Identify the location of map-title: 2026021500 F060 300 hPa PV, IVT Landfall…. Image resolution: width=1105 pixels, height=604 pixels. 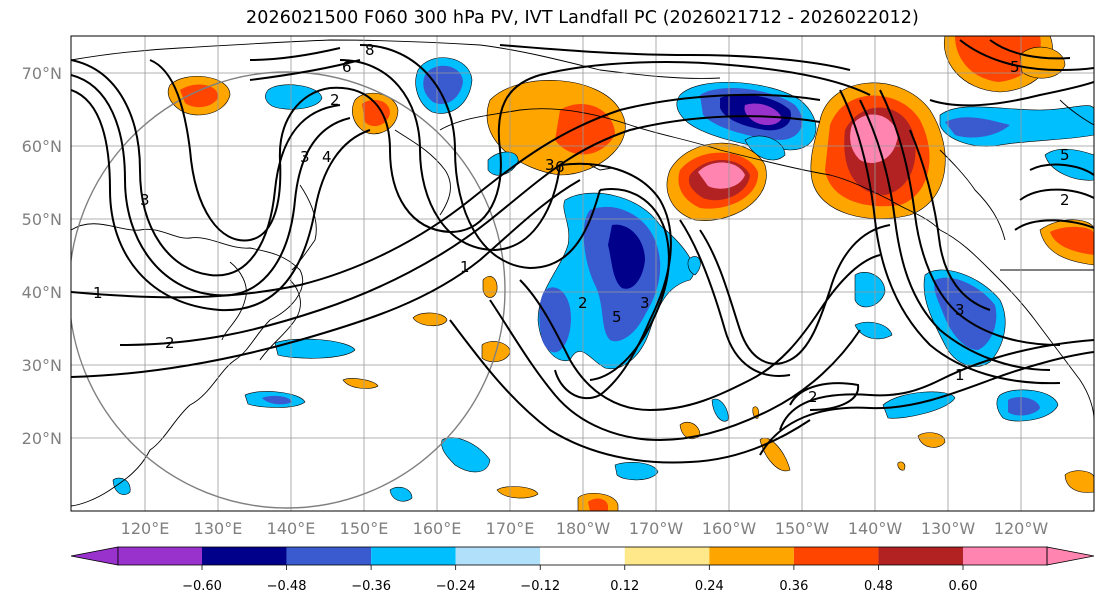
(582, 18).